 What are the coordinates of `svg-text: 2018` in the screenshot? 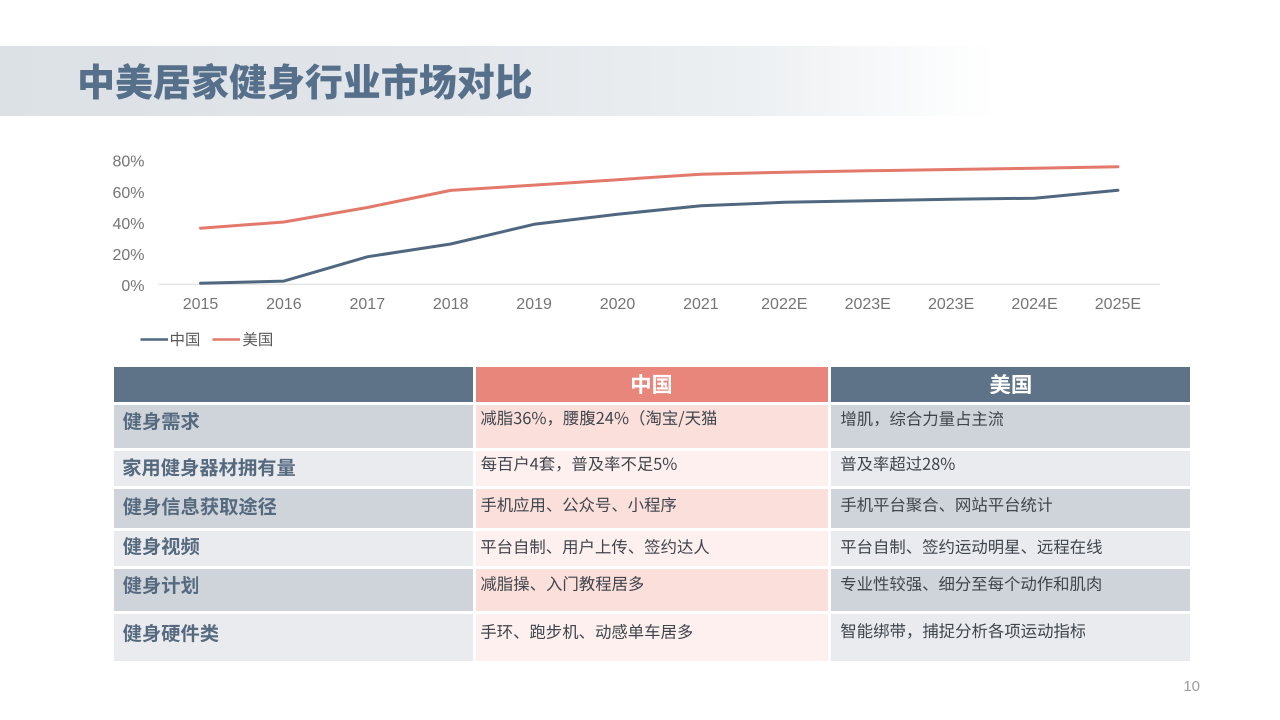 It's located at (451, 304).